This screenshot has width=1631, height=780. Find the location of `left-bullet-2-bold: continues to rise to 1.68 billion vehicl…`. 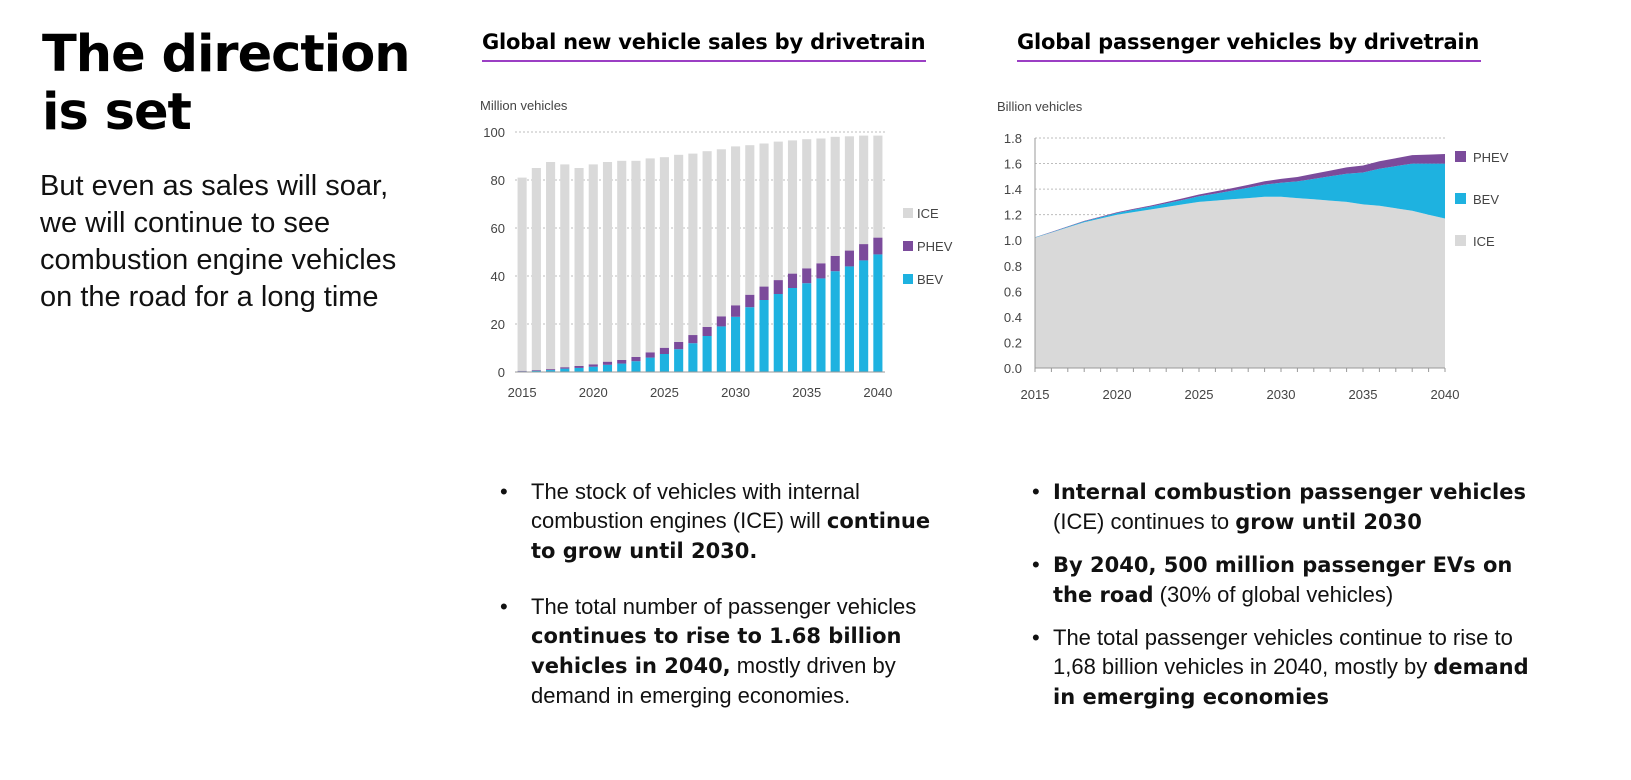

left-bullet-2-bold: continues to rise to 1.68 billion vehicl… is located at coordinates (716, 651).